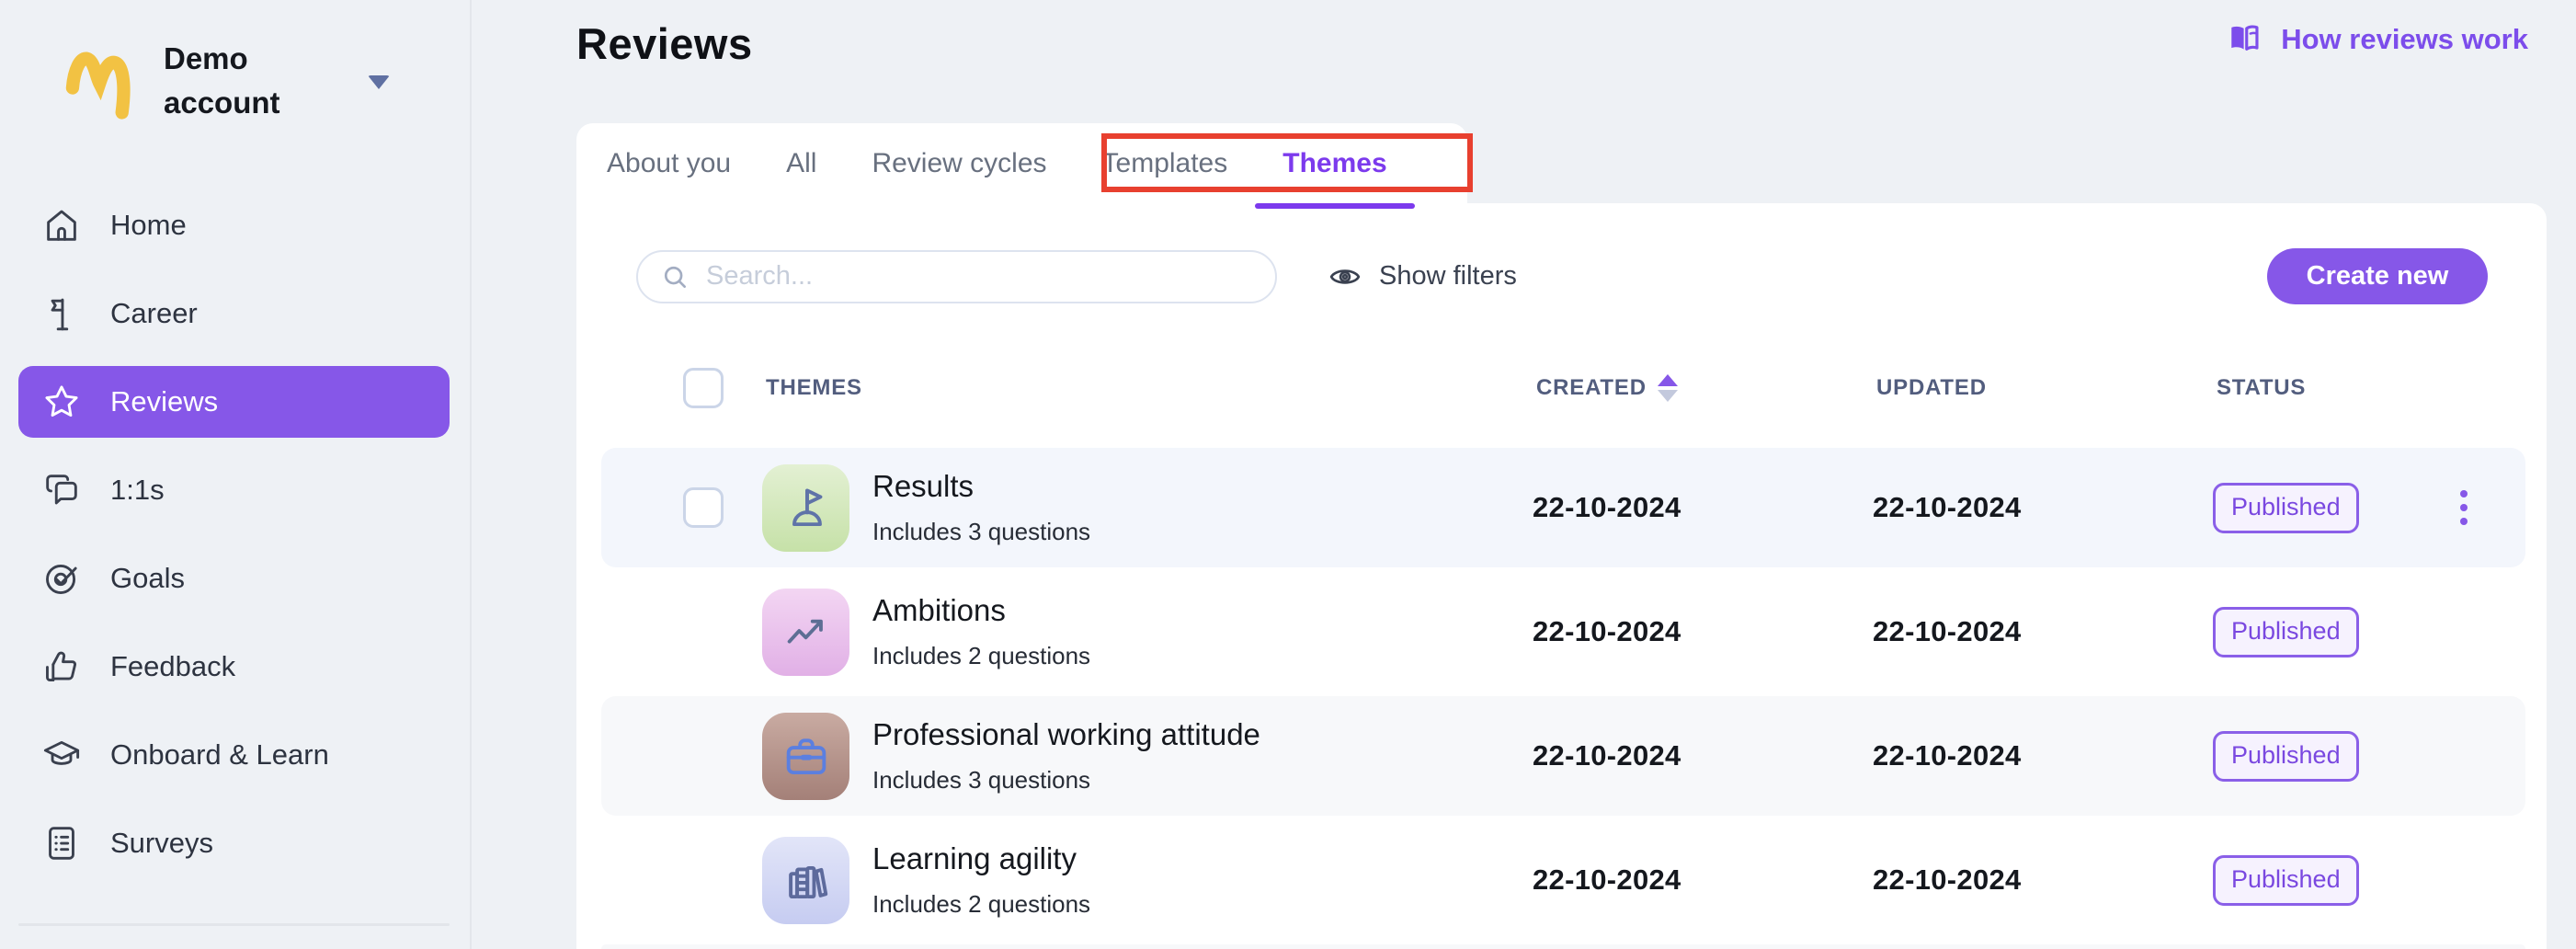 The width and height of the screenshot is (2576, 949). Describe the element at coordinates (805, 880) in the screenshot. I see `books-icon` at that location.